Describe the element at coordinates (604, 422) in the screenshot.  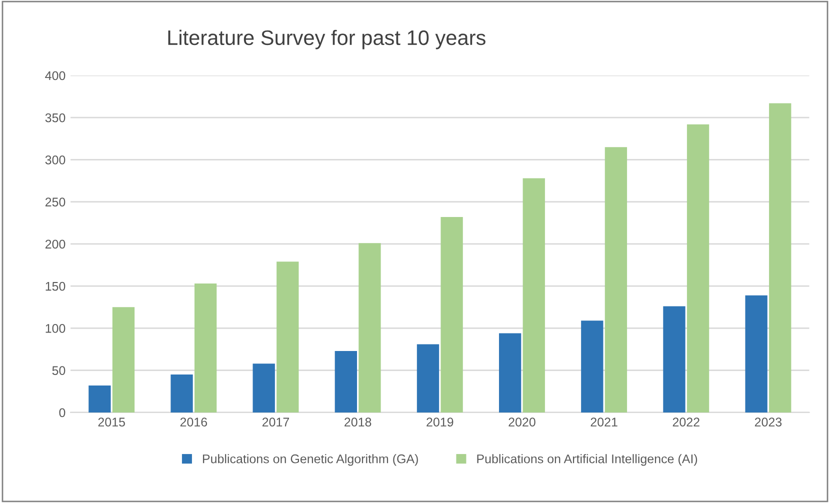
I see `x-tick-label: 2021` at that location.